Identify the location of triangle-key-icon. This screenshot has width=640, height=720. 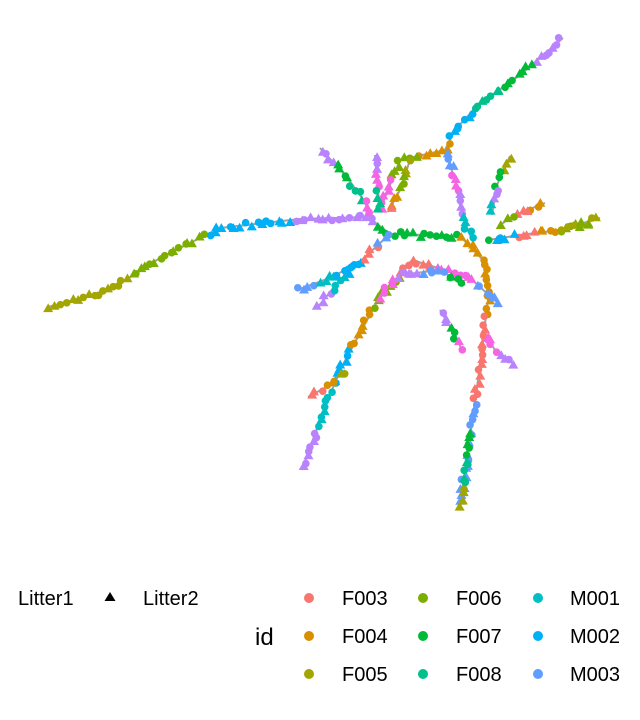
(110, 596).